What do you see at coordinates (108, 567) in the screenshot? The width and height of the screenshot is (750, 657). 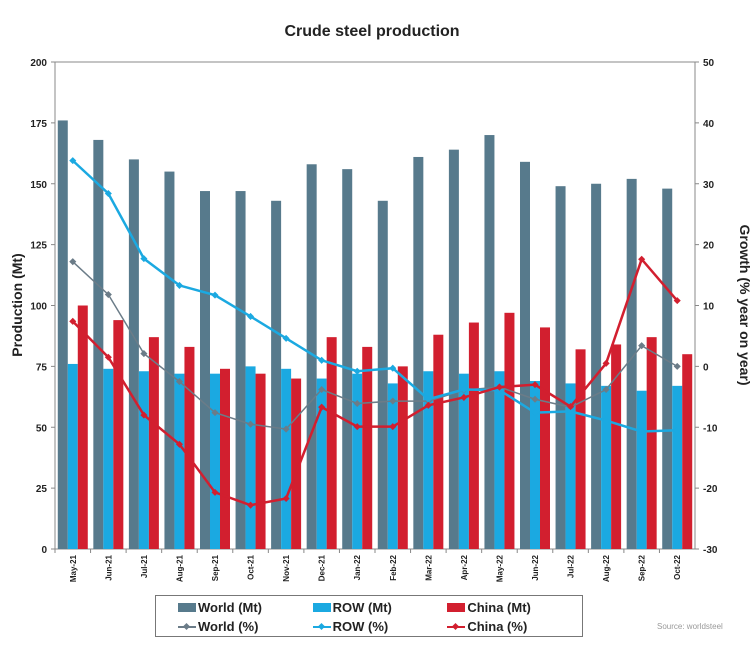 I see `x-tick-label: Jun-21` at bounding box center [108, 567].